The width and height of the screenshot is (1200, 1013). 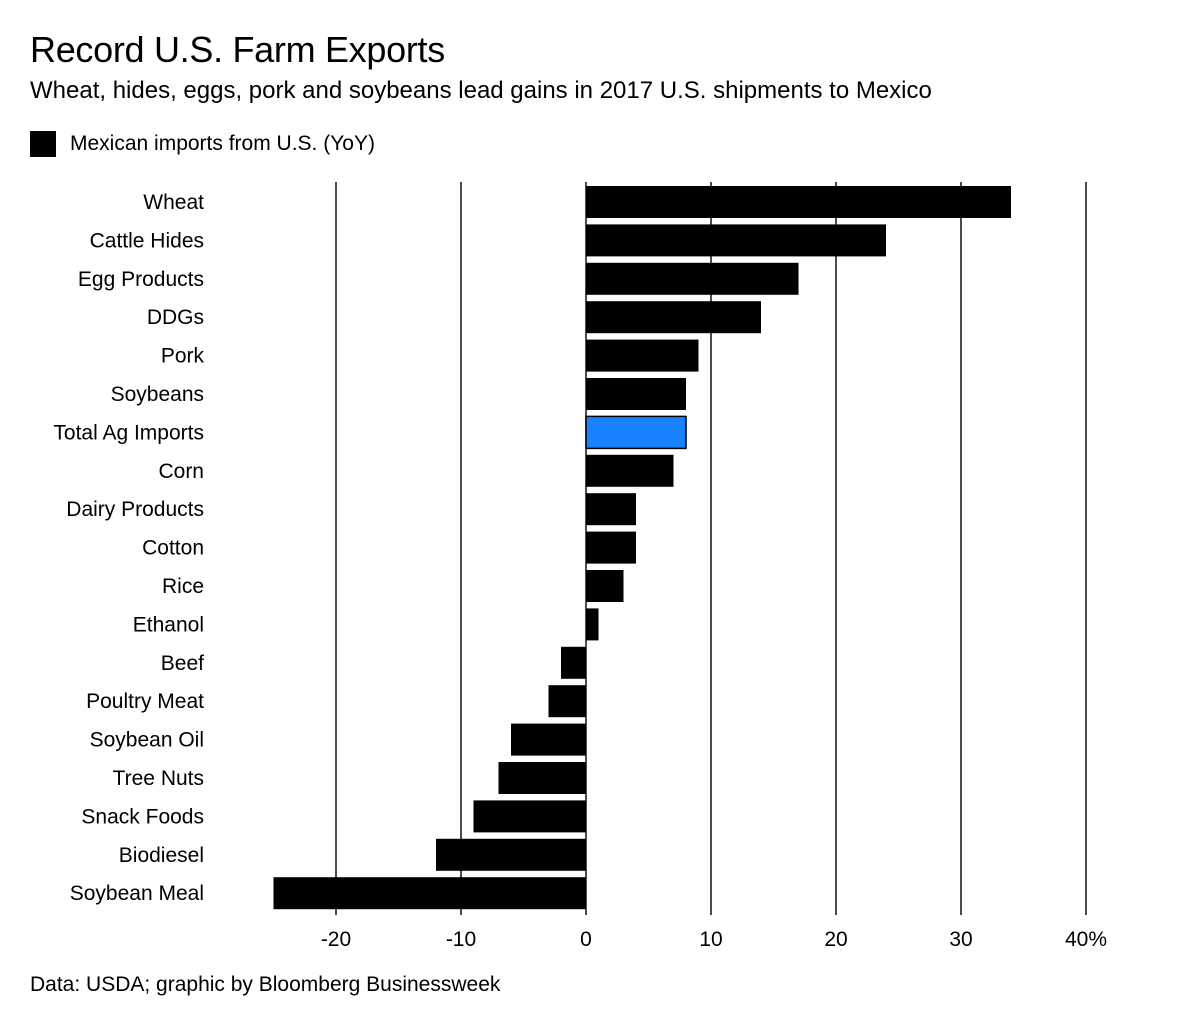 I want to click on category-label: Wheat, so click(x=173, y=202).